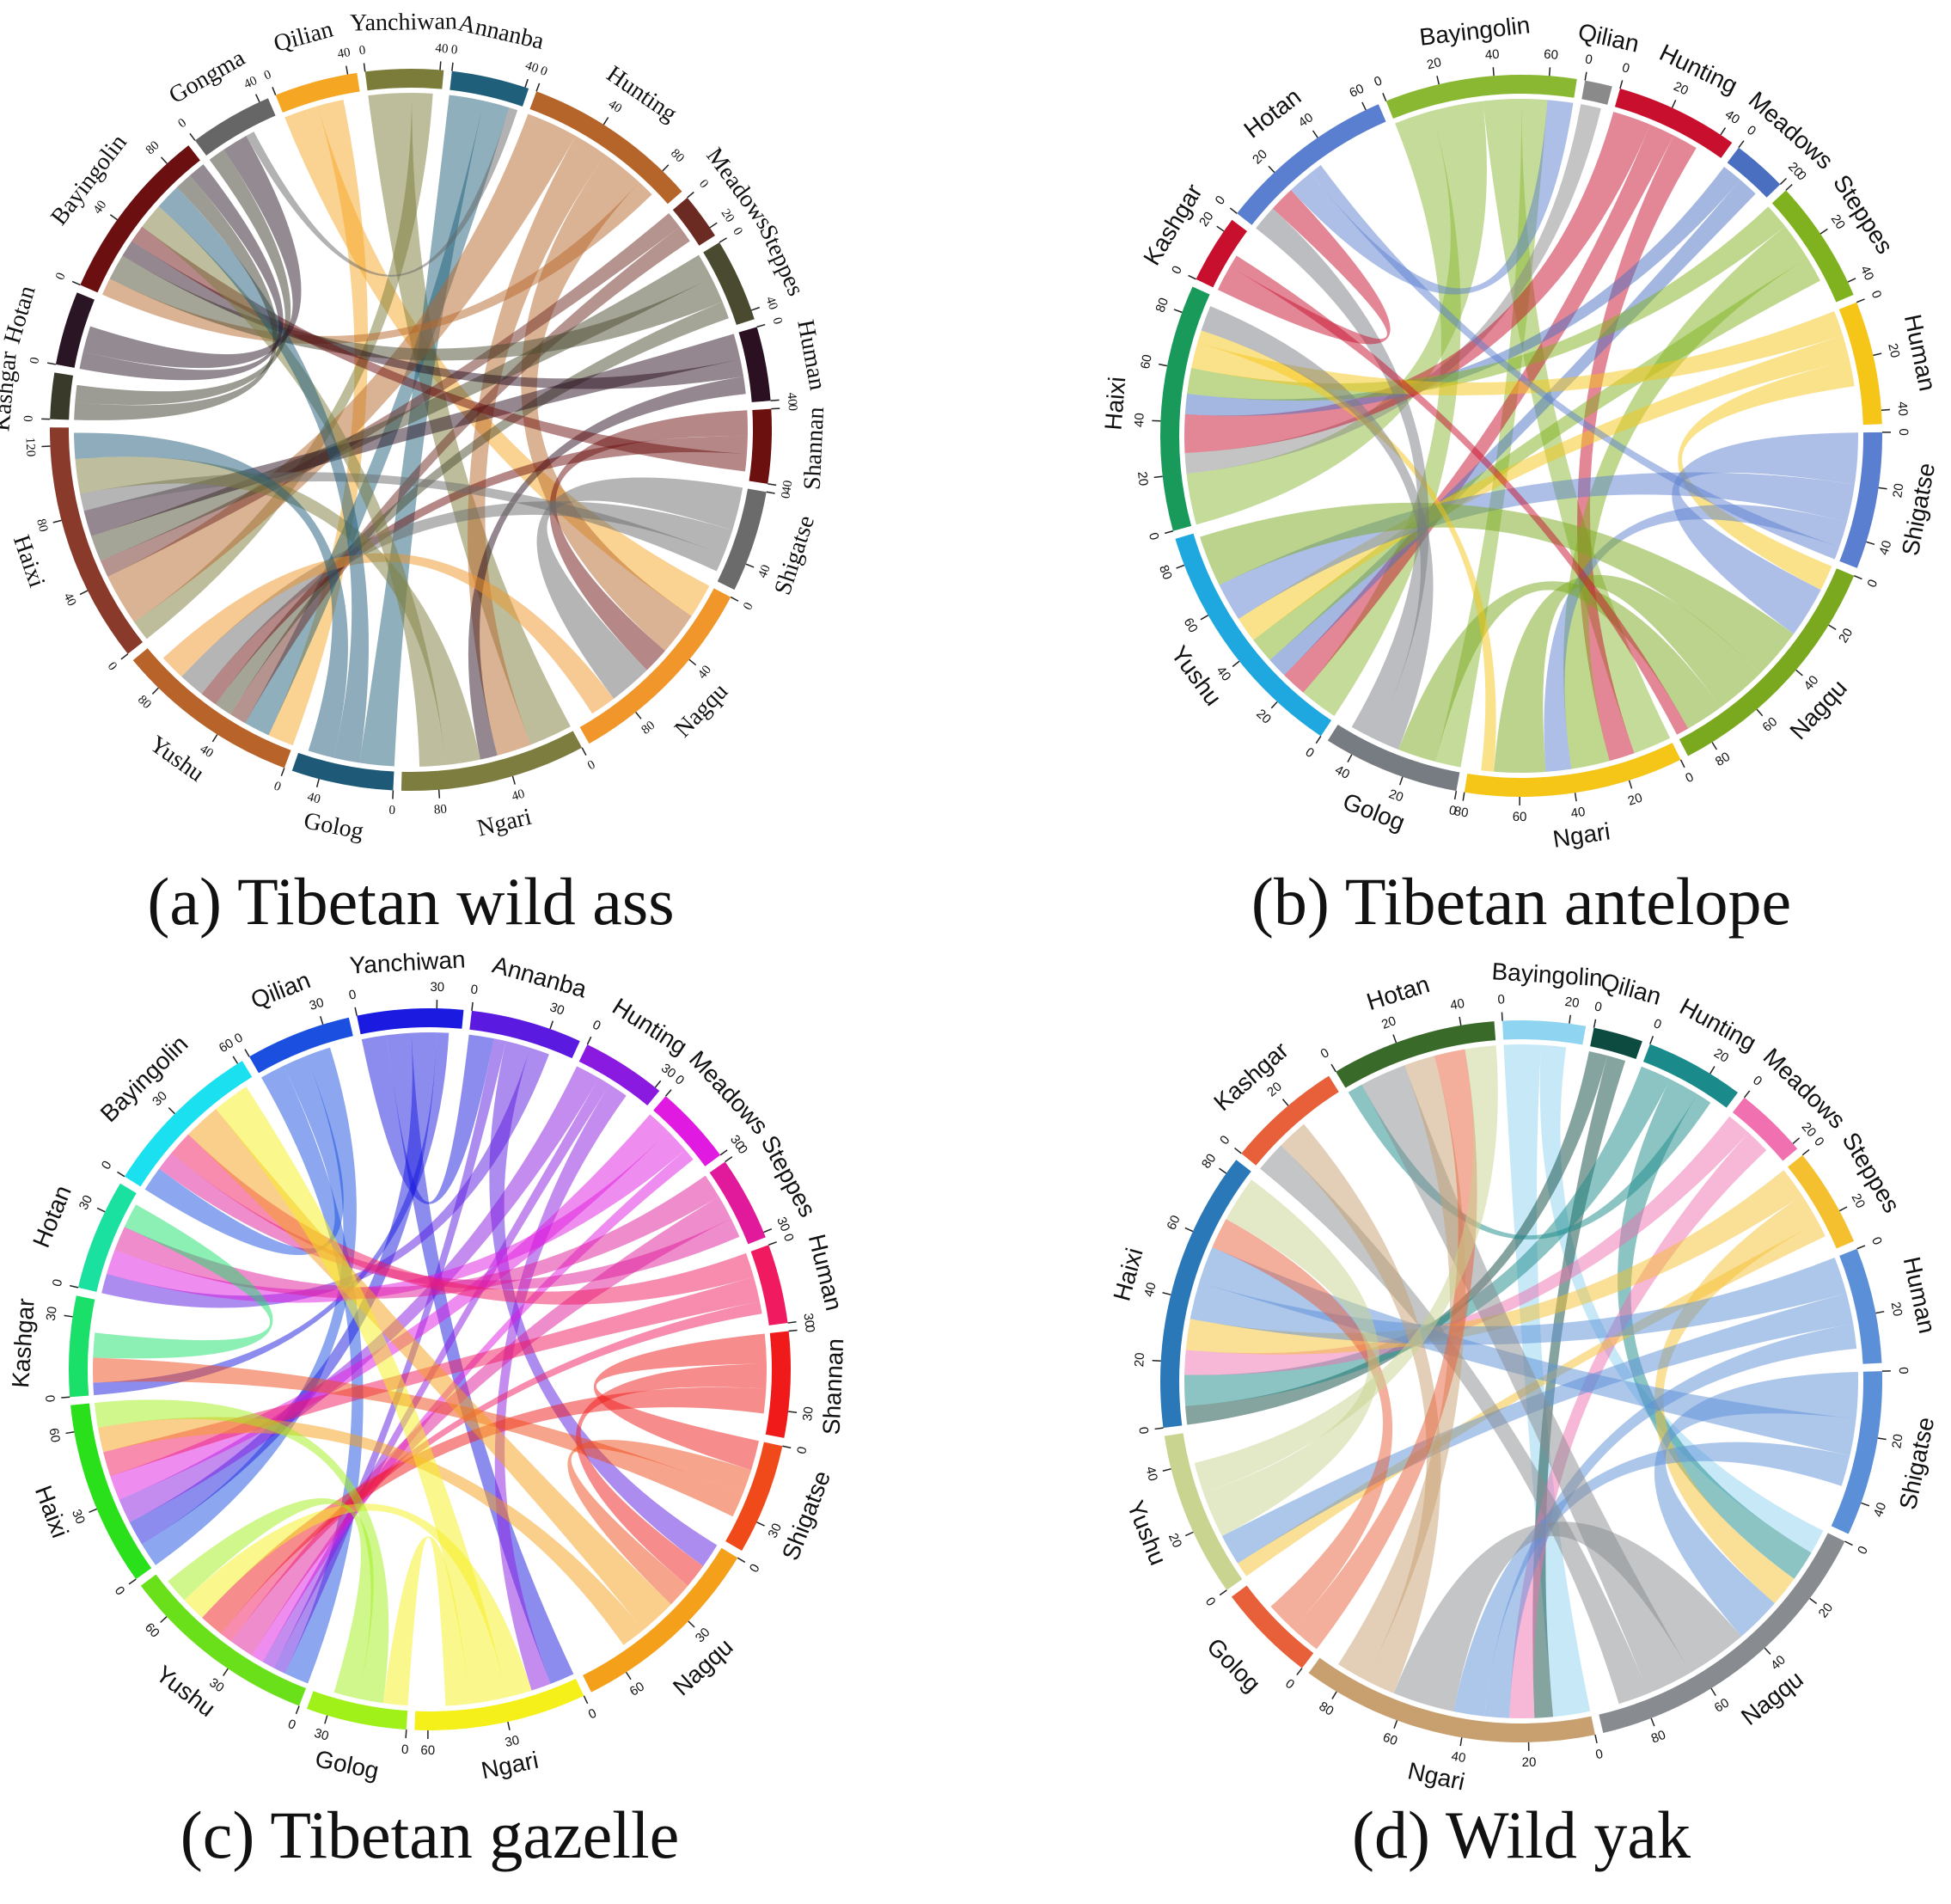 The height and width of the screenshot is (1904, 1951). Describe the element at coordinates (833, 1387) in the screenshot. I see `sector-label: Shannan` at that location.